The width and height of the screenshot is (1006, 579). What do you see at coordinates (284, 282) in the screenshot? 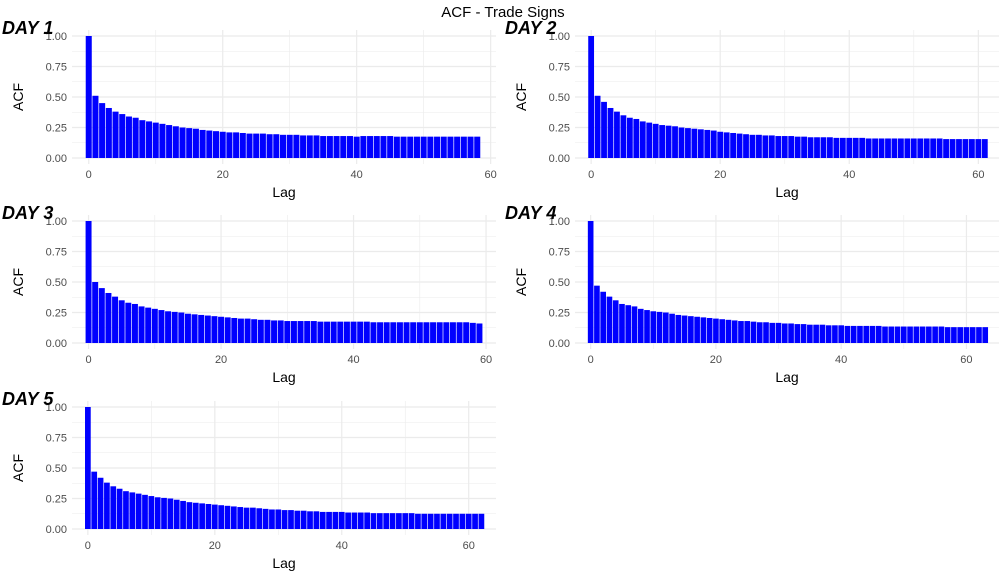
I see `gridlines` at bounding box center [284, 282].